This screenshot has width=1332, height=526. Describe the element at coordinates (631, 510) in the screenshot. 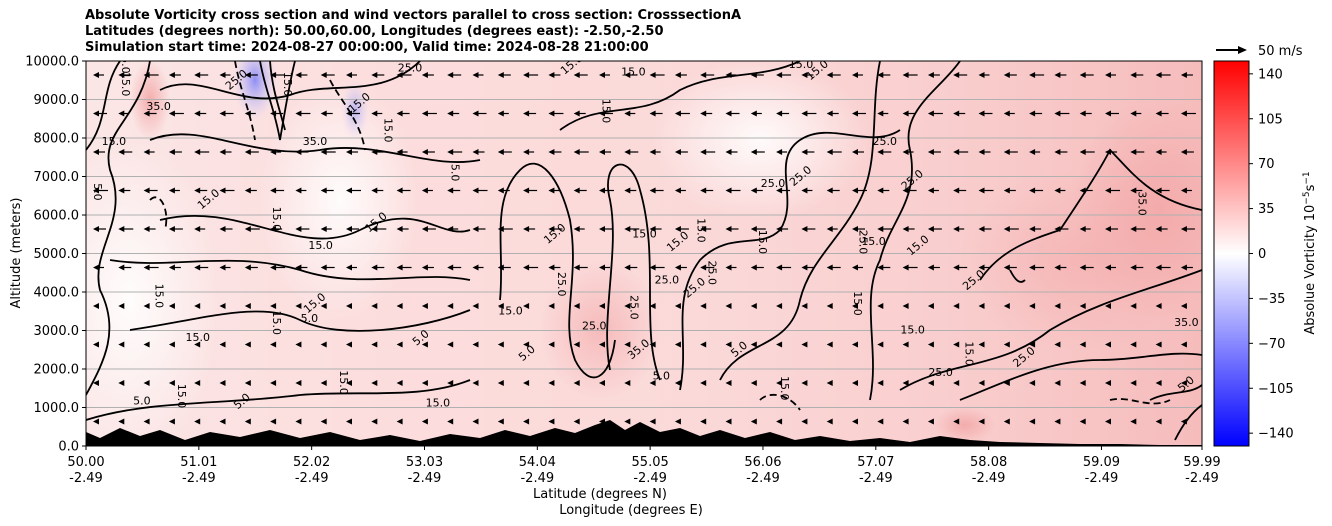

I see `x-axis-label-longitude: Longitude (degrees E)` at that location.